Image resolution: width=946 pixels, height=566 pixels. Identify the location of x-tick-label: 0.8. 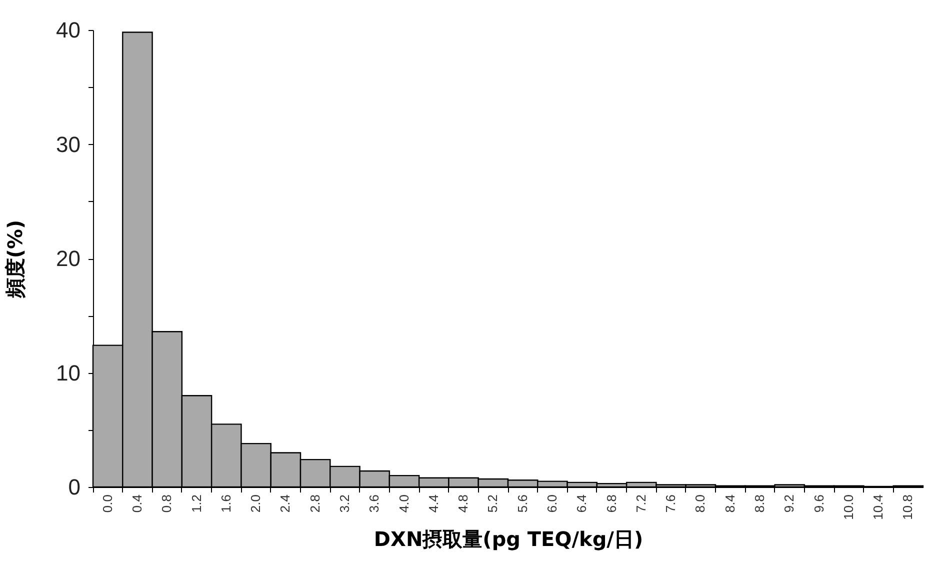
(166, 503).